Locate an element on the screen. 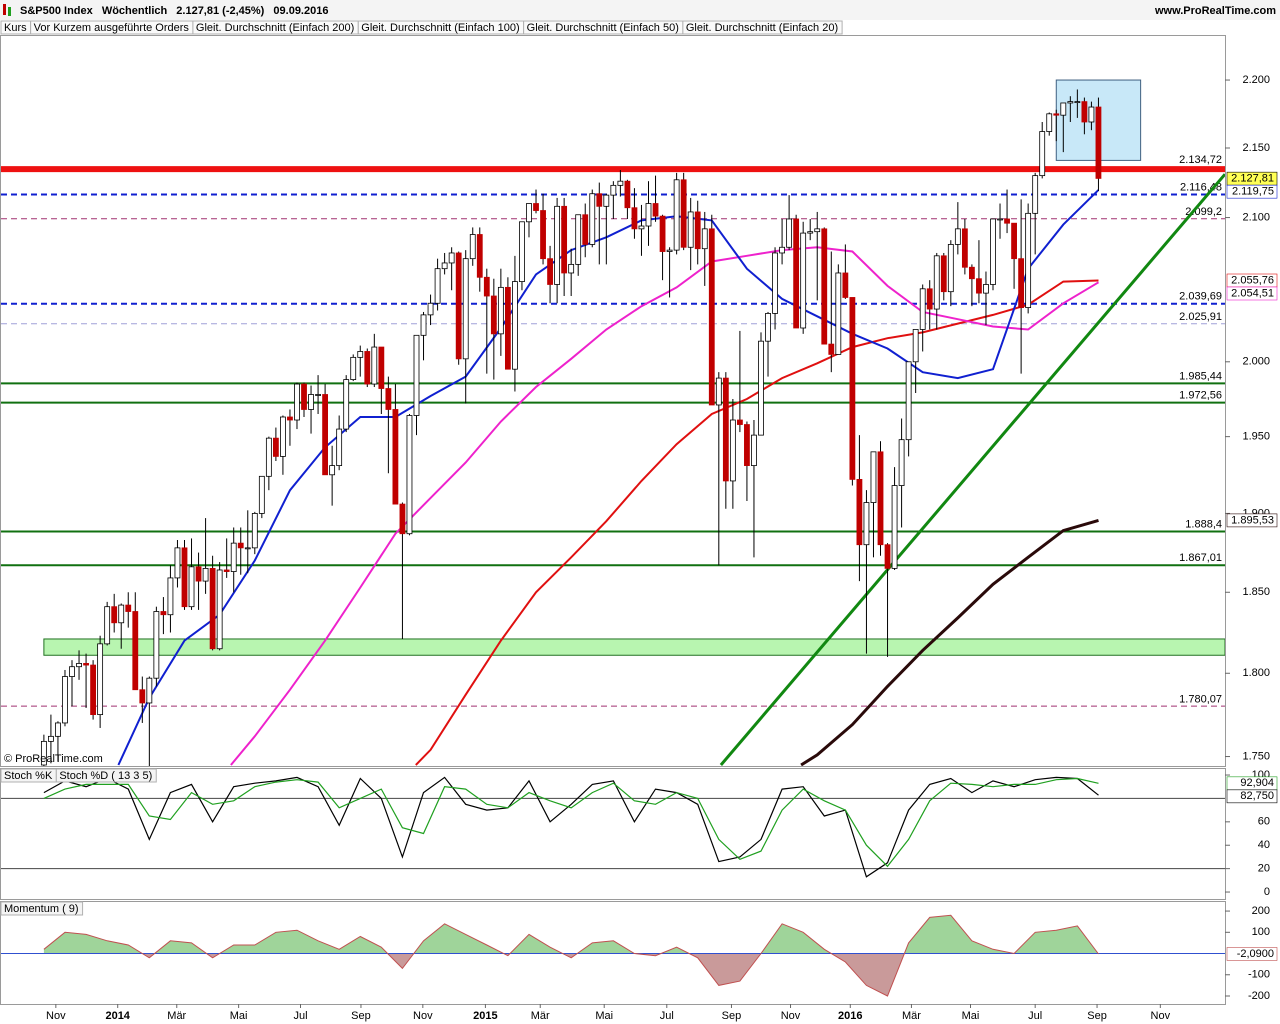  level-label: 1.780,07 is located at coordinates (1200, 700).